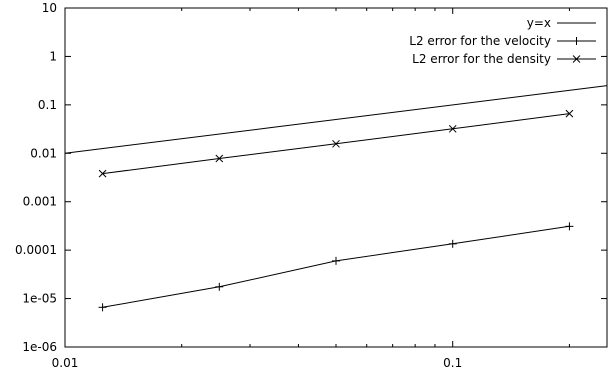 This screenshot has width=608, height=377. I want to click on legend-entry-y-x: y=x, so click(561, 23).